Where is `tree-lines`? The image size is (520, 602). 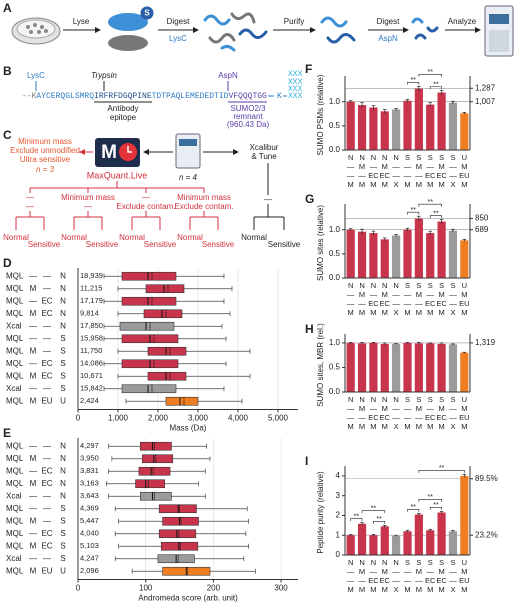
tree-lines is located at coordinates (269, 196).